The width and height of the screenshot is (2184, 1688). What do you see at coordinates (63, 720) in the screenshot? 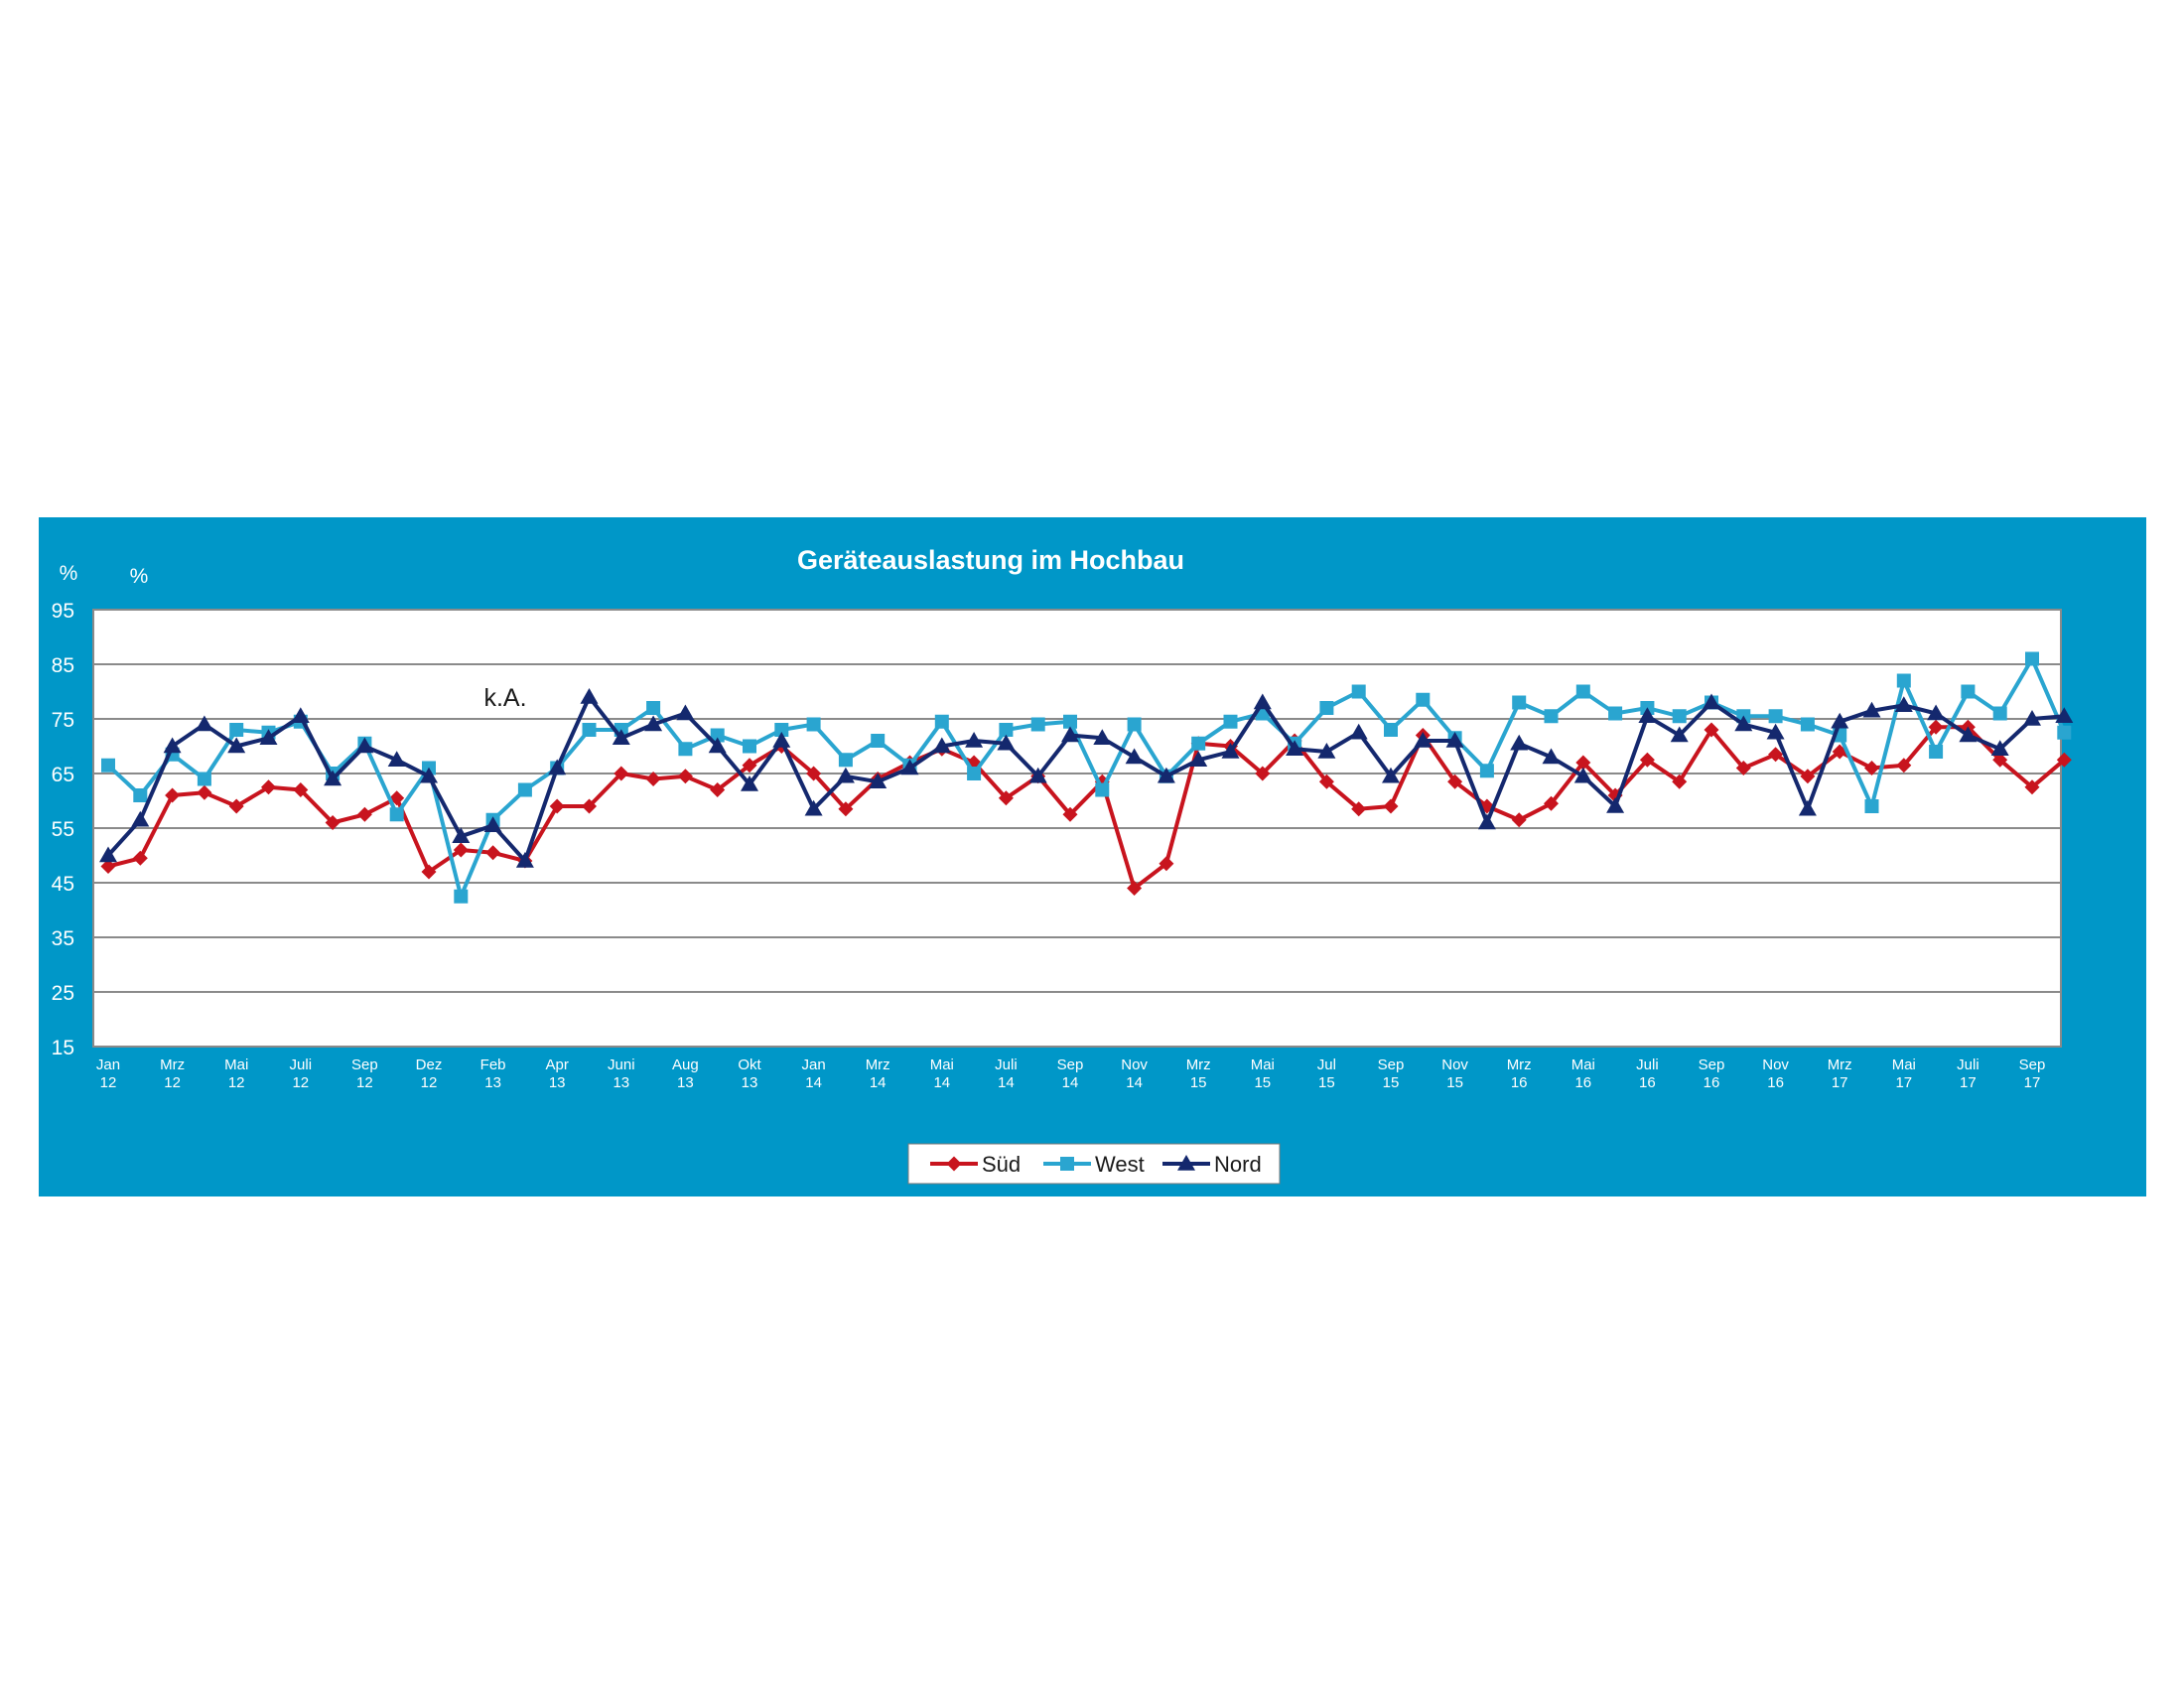
I see `y-tick-label: 75` at bounding box center [63, 720].